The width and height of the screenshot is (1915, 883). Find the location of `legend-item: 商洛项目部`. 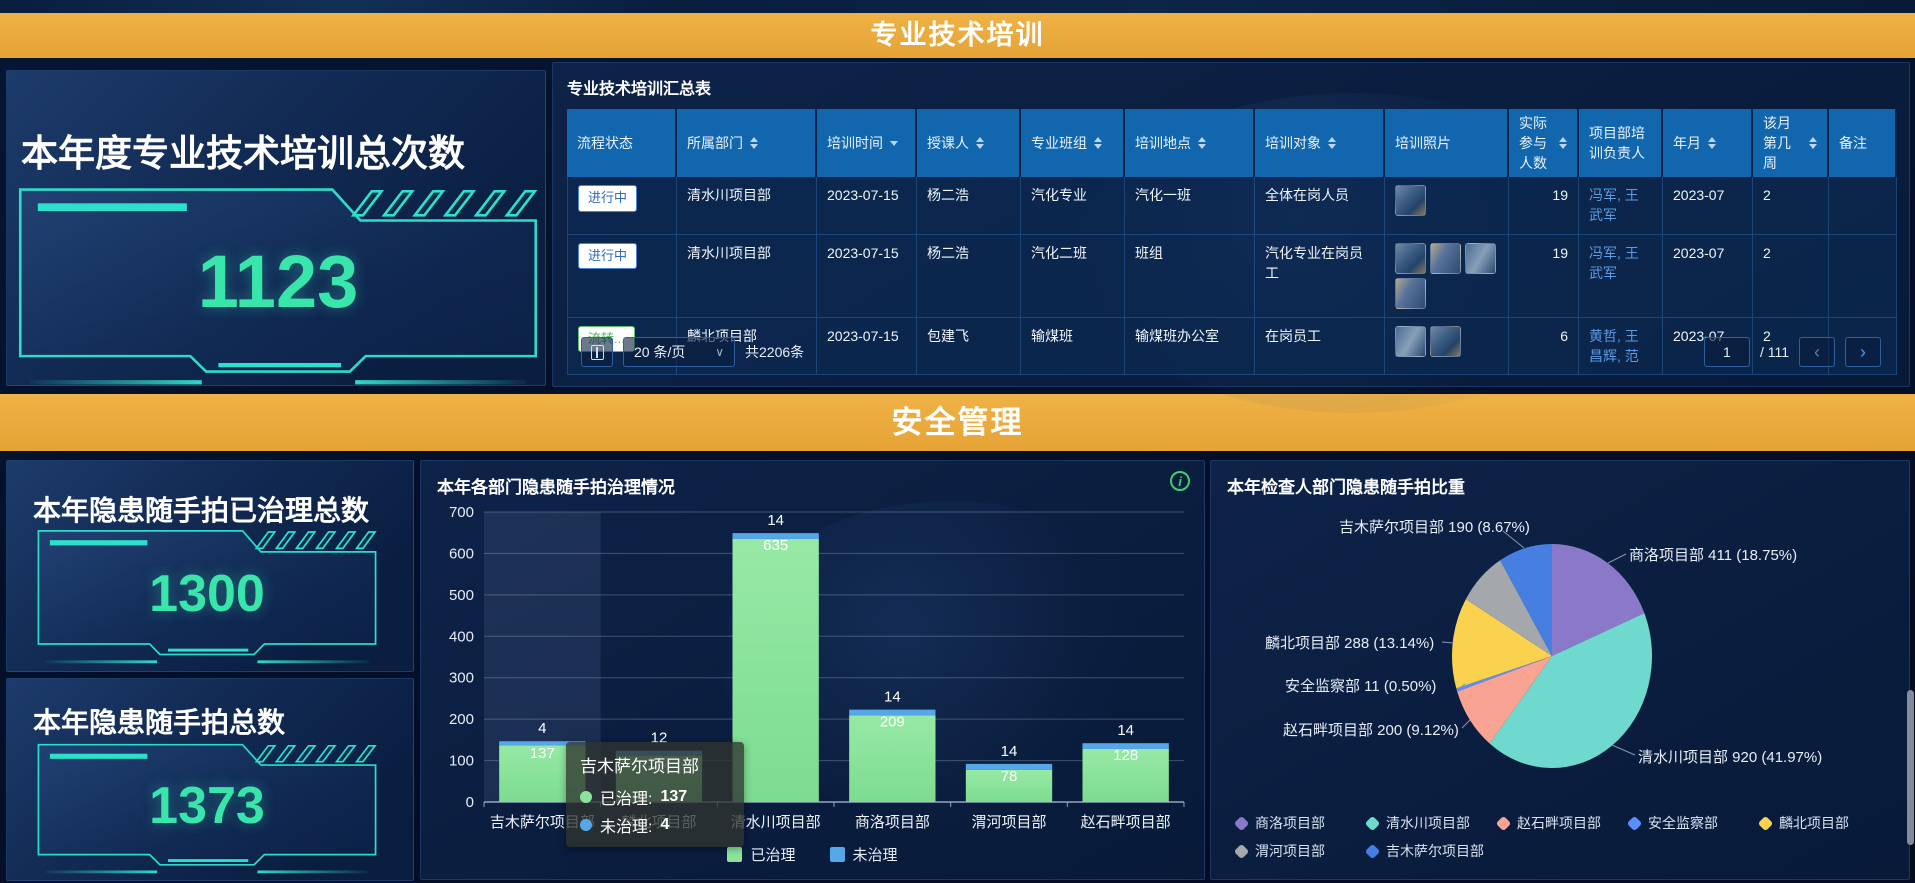

legend-item: 商洛项目部 is located at coordinates (1300, 823).